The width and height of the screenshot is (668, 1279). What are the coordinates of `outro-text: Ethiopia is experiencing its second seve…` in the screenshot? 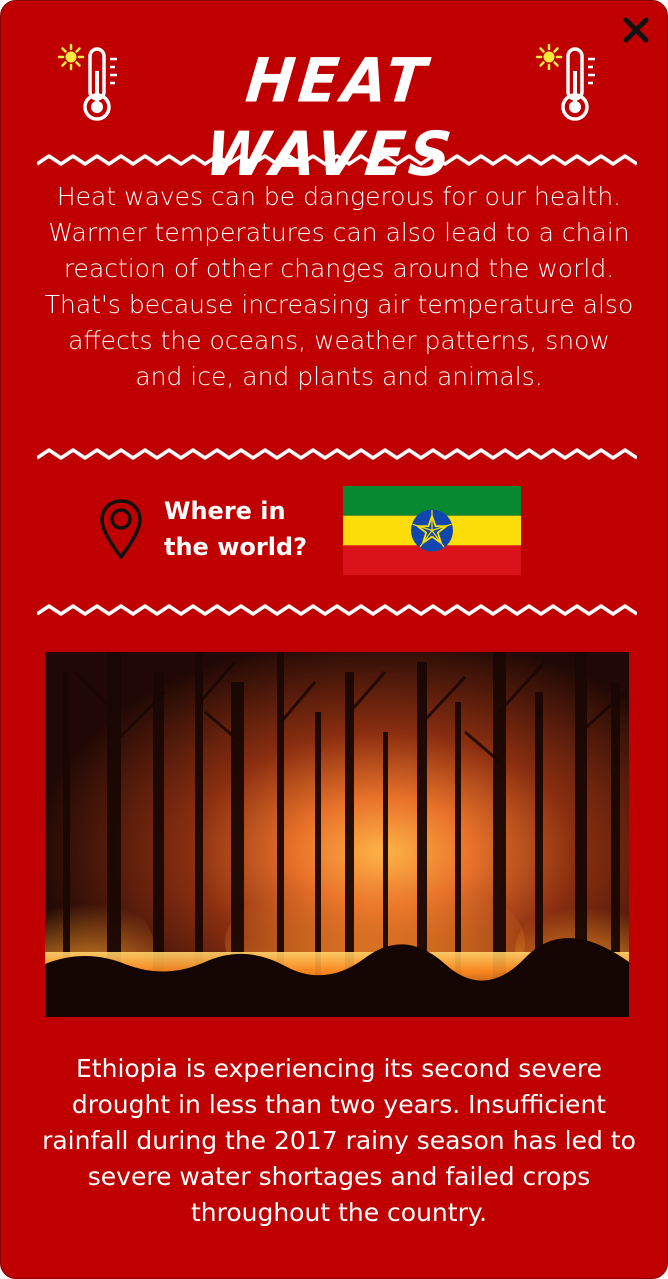 It's located at (339, 1140).